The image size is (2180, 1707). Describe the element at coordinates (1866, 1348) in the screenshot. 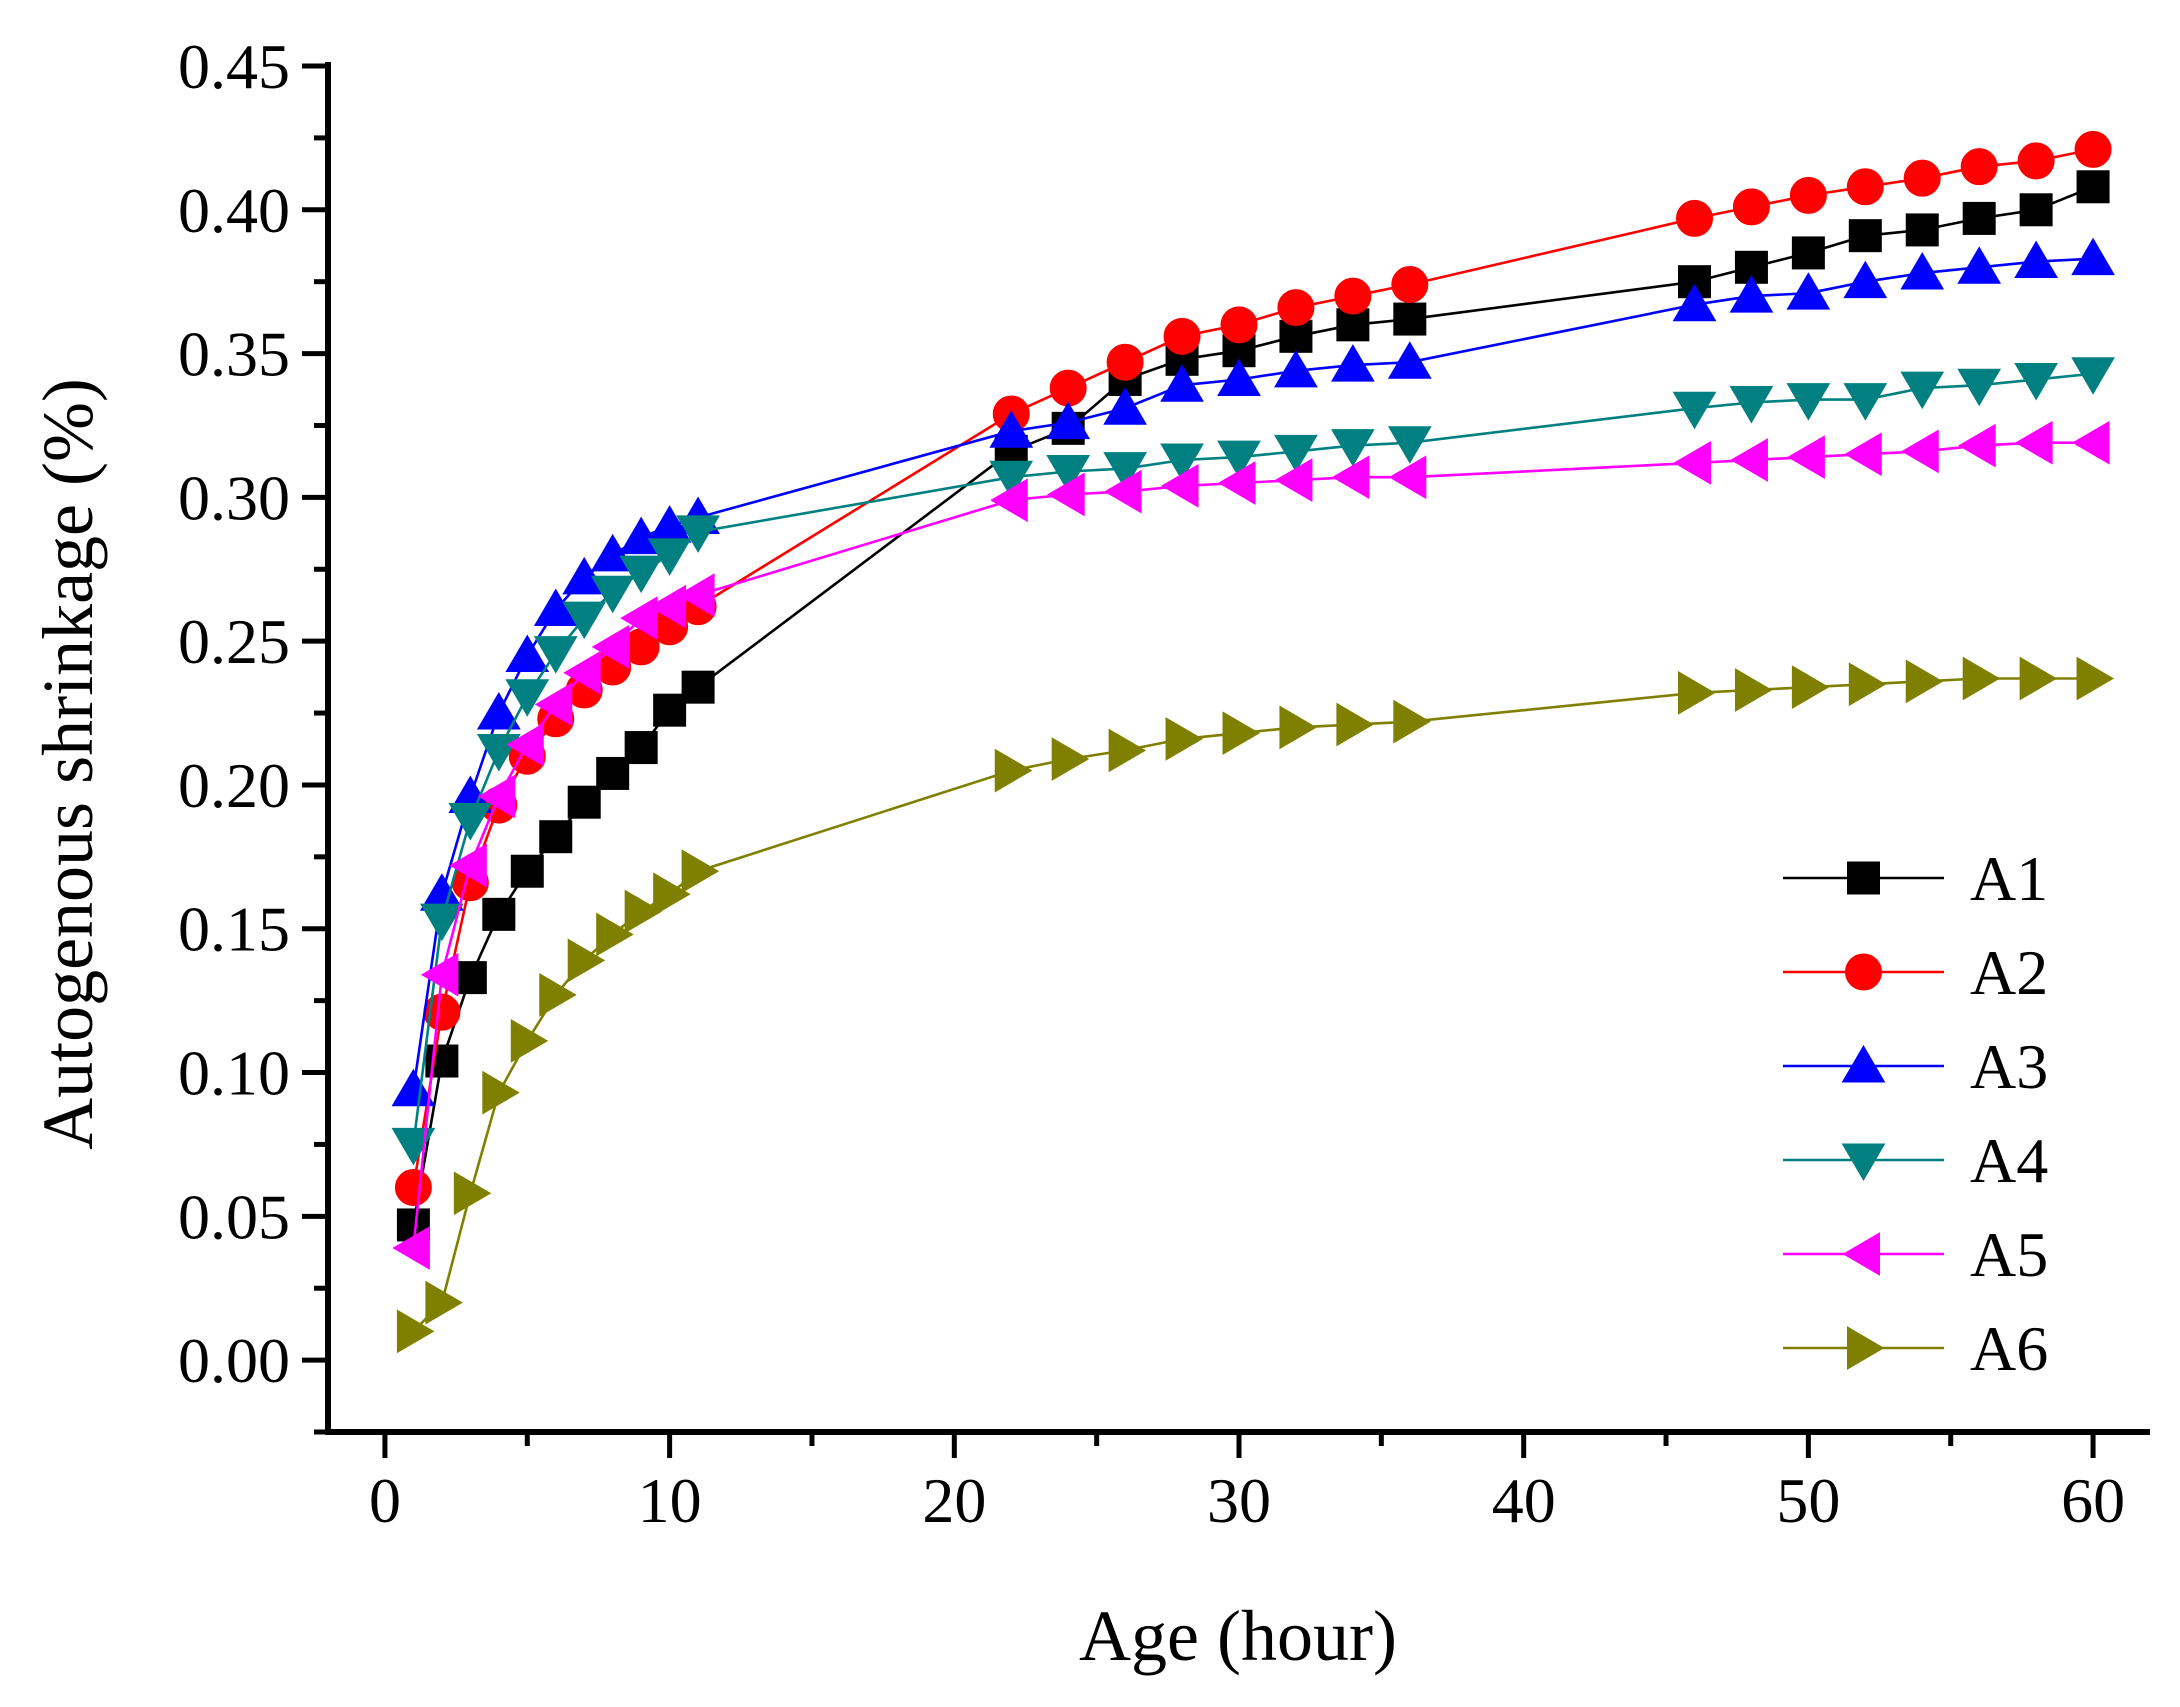

I see `legend-marker-a6` at that location.